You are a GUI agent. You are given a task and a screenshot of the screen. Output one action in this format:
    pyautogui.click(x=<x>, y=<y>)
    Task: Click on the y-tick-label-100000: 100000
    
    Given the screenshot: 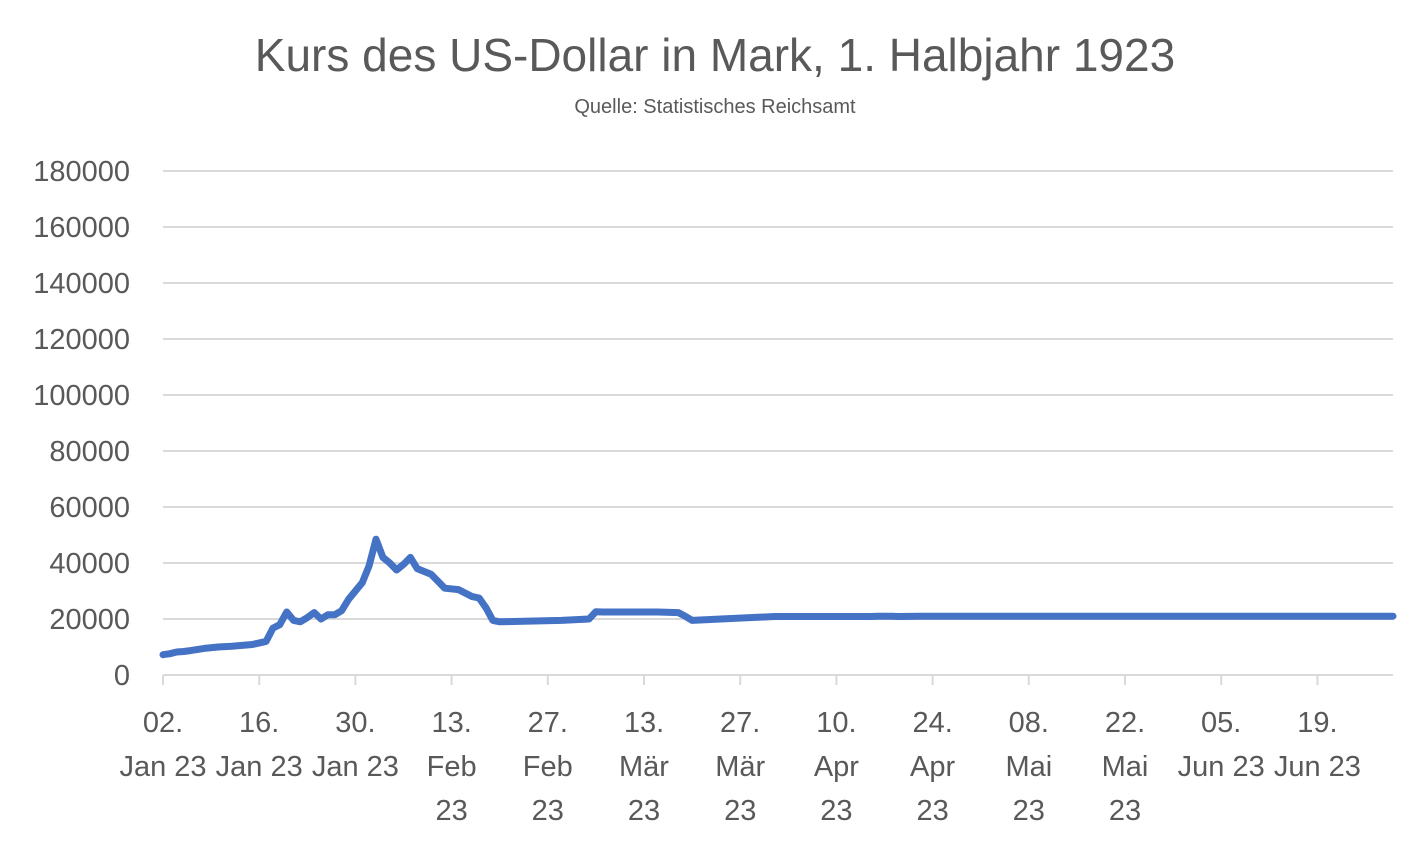 What is the action you would take?
    pyautogui.click(x=81, y=396)
    